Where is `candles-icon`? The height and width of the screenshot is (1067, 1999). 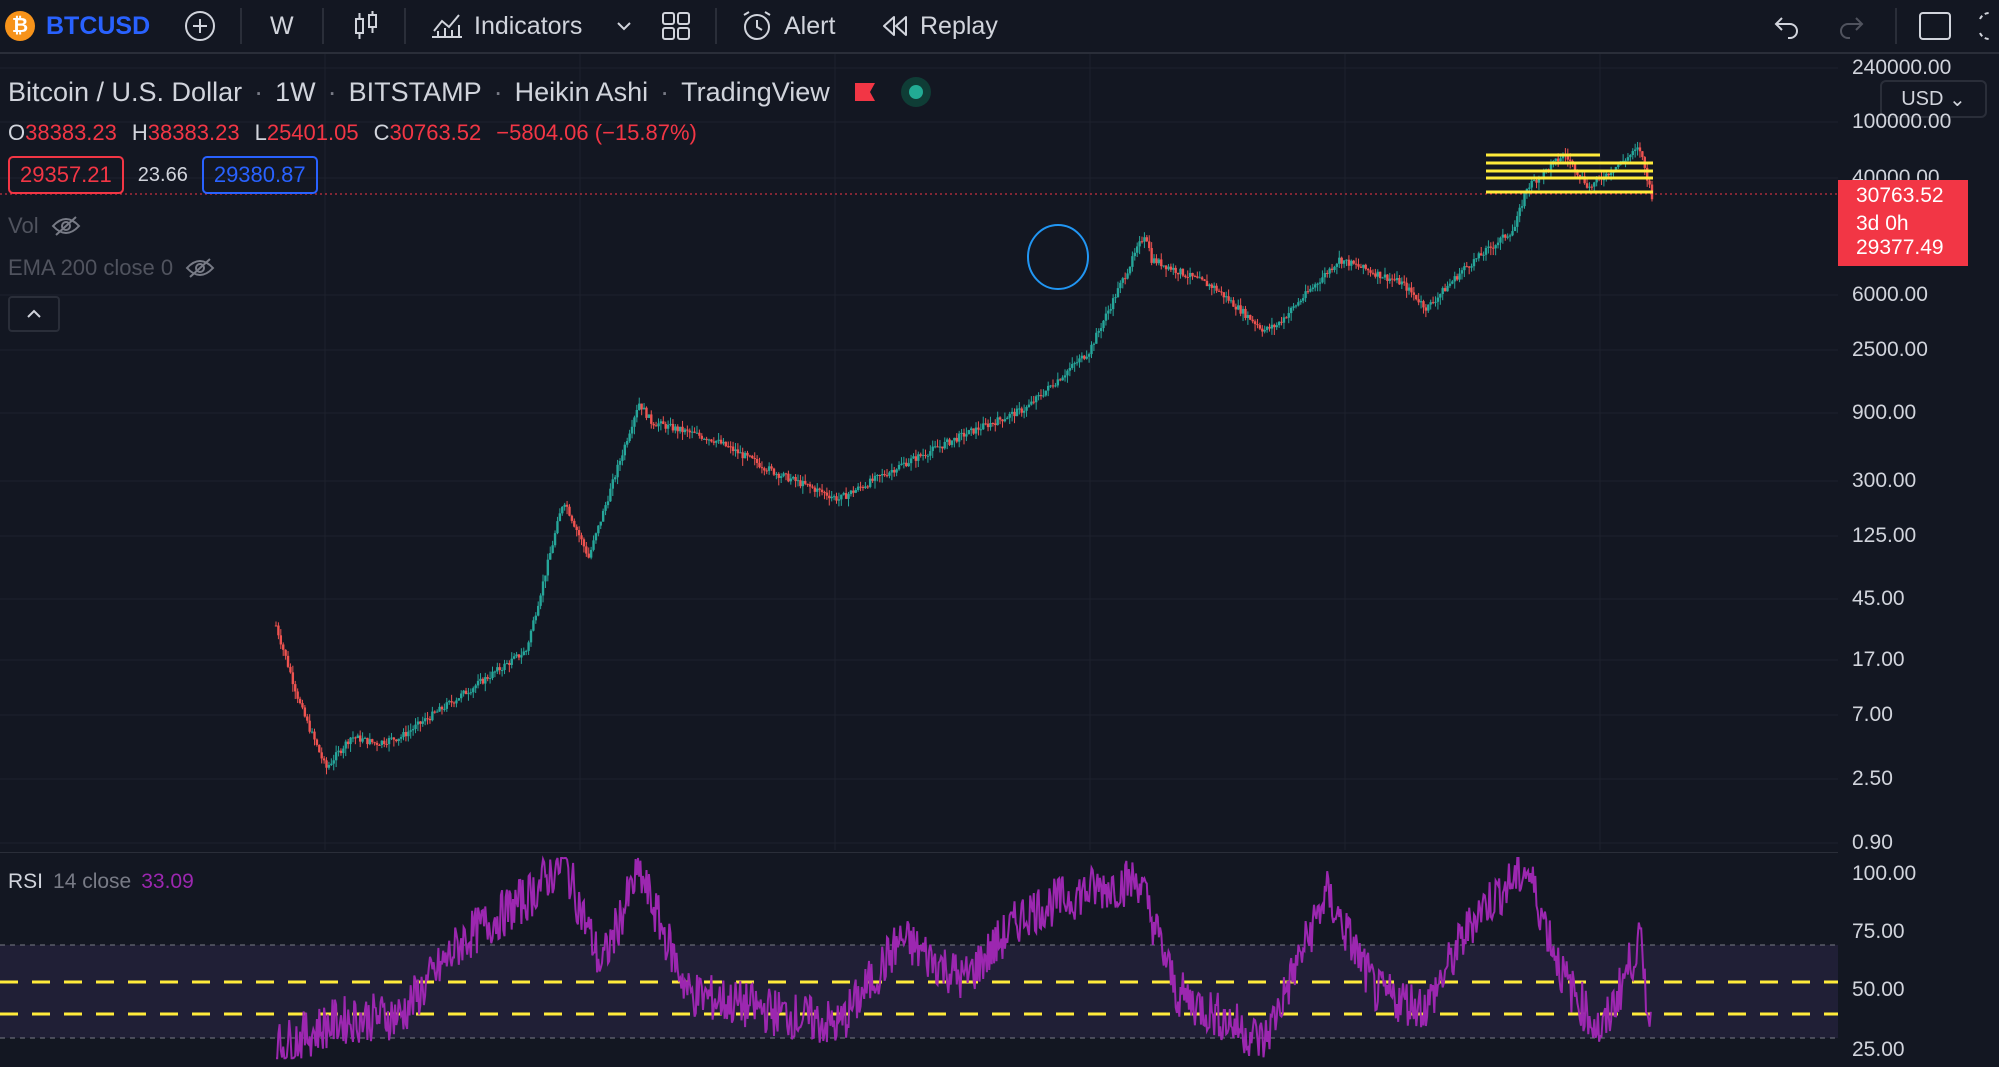 candles-icon is located at coordinates (366, 26).